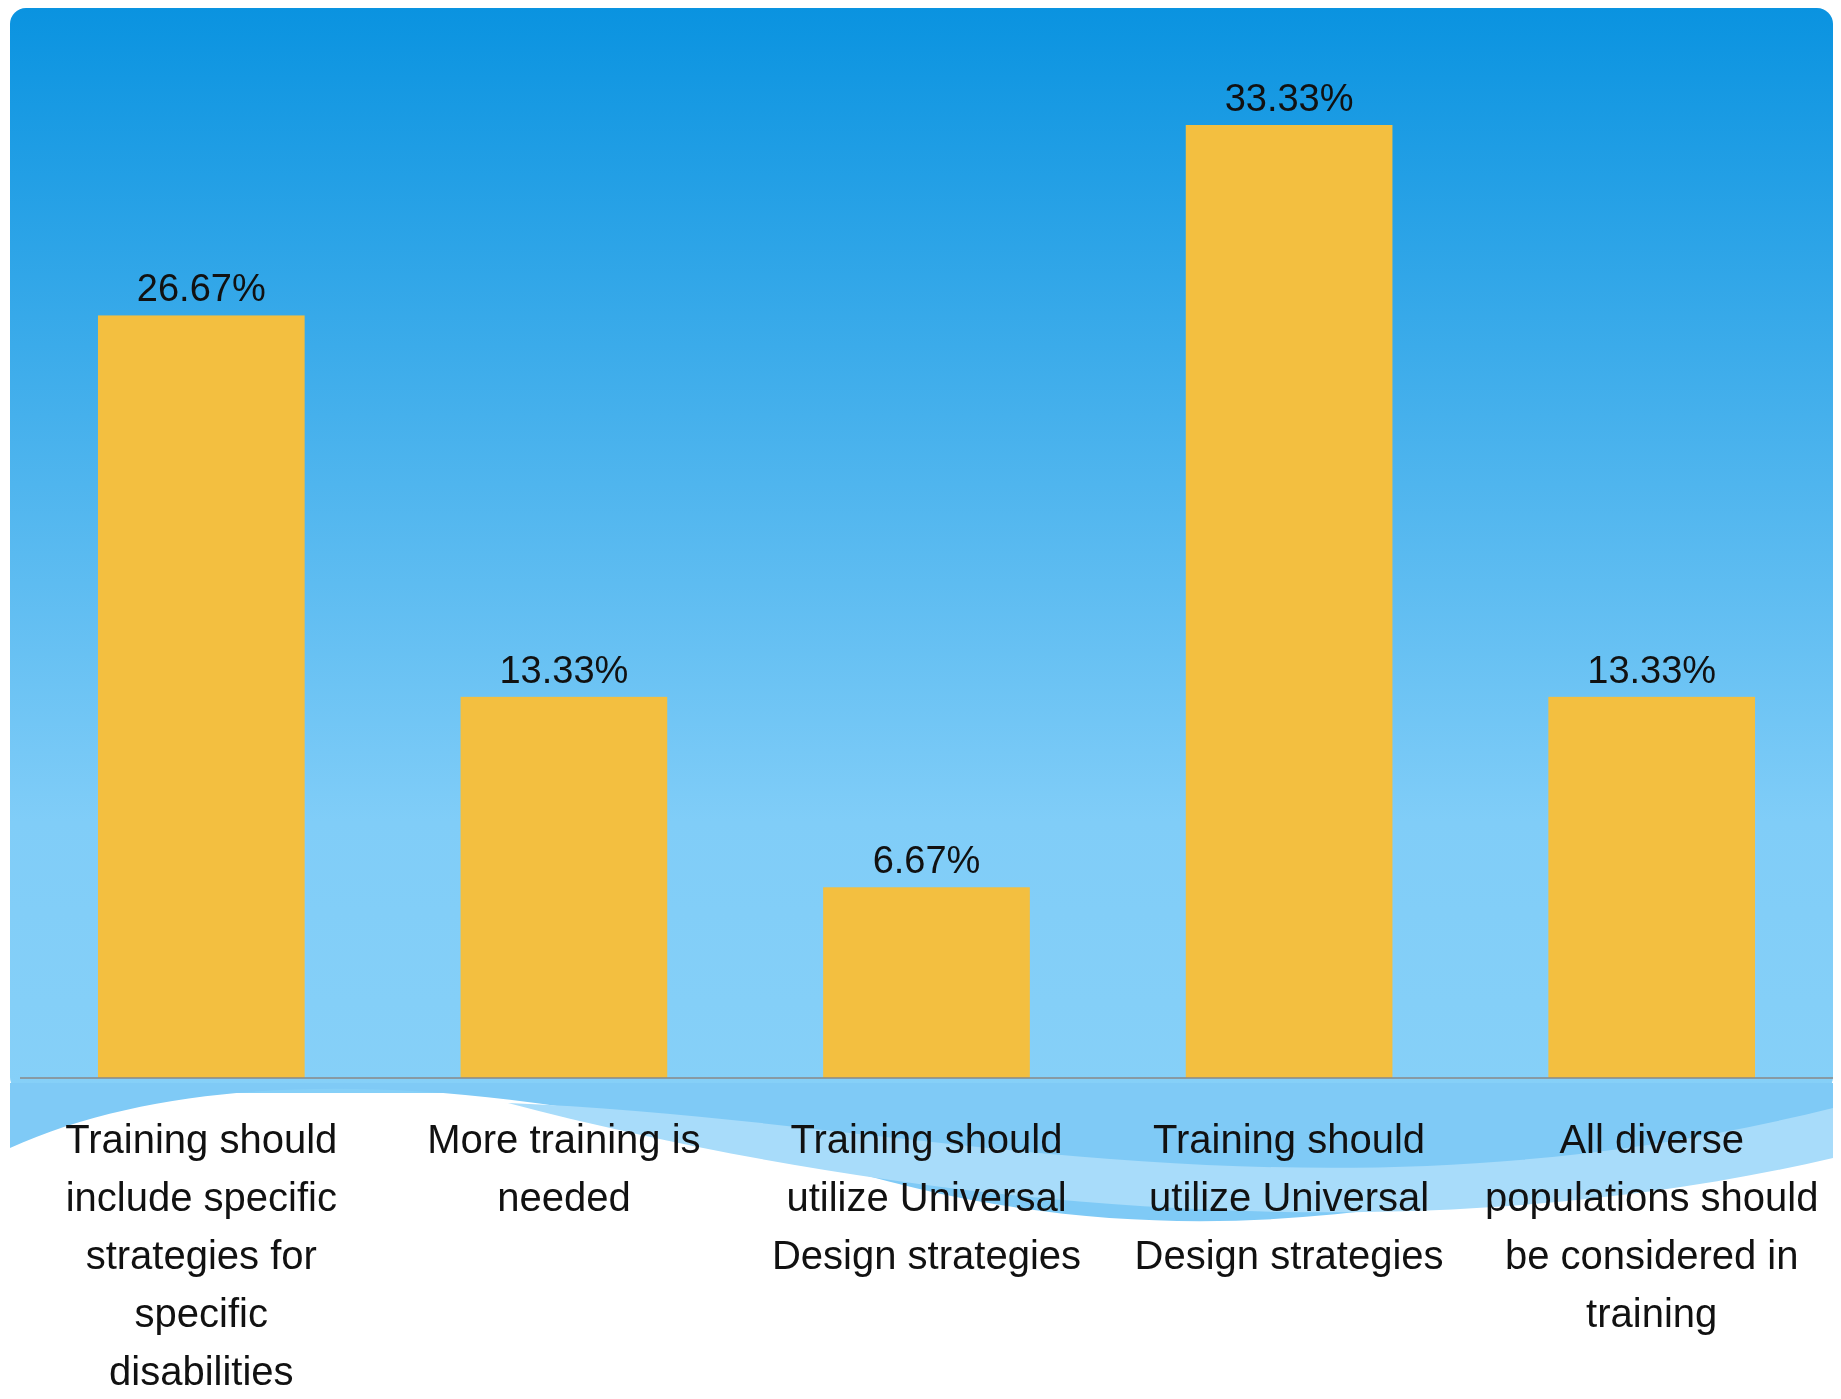 This screenshot has height=1399, width=1841. What do you see at coordinates (1651, 1226) in the screenshot?
I see `x-tick-label: All diverse populations should be considered in training` at bounding box center [1651, 1226].